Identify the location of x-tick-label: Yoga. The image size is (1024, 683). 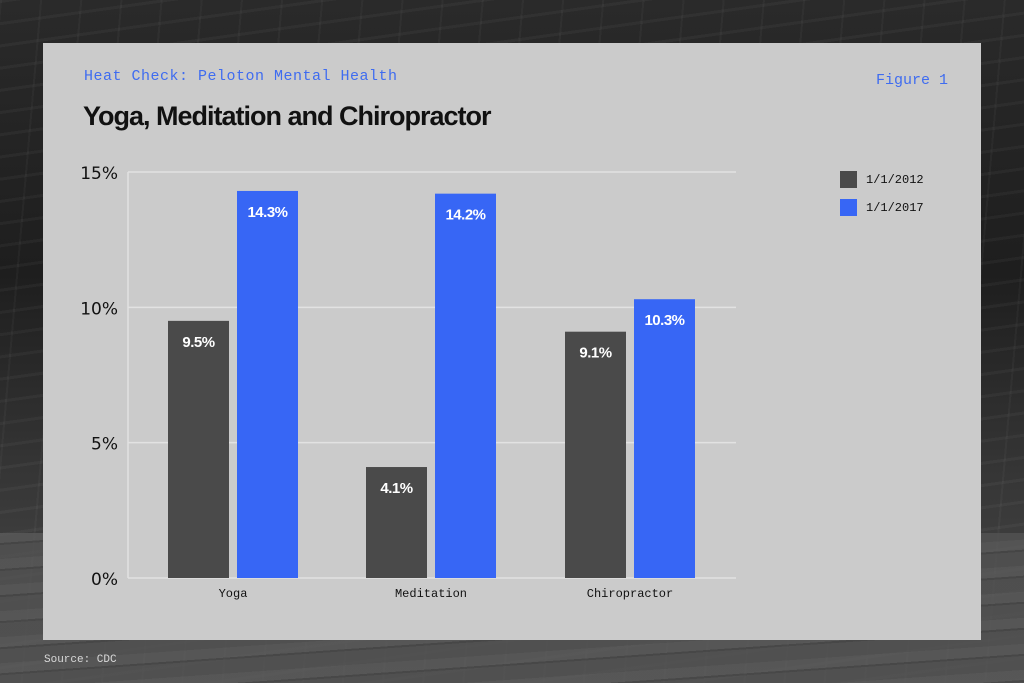
(233, 594).